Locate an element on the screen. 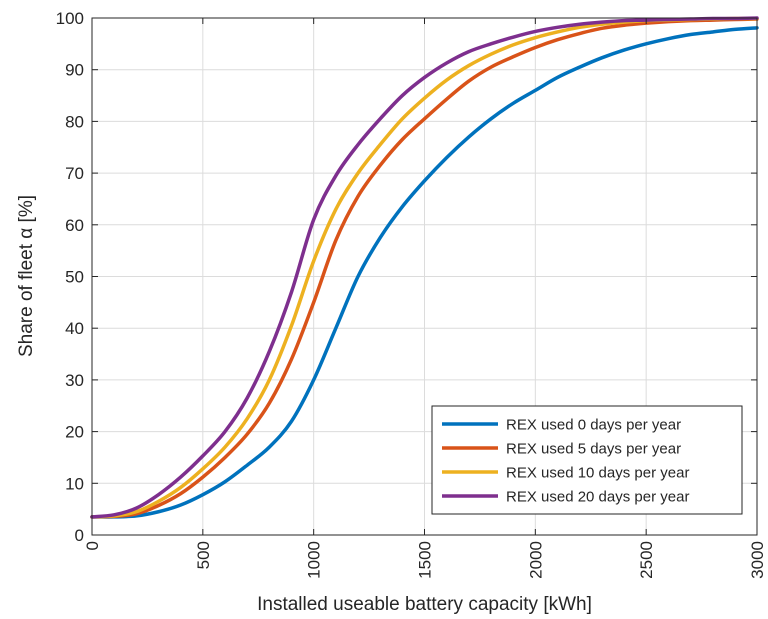 The image size is (768, 619). legend-label-1: REX used 5 days per year is located at coordinates (593, 449).